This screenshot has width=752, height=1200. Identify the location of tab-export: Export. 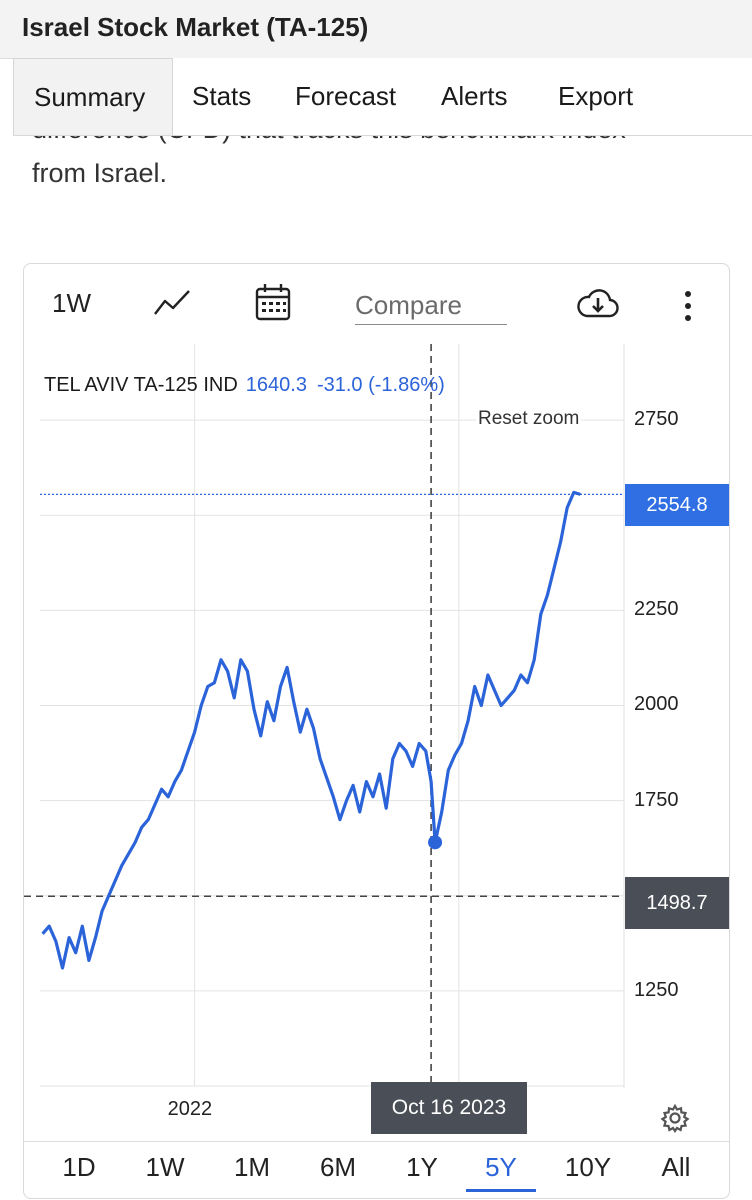
(596, 96).